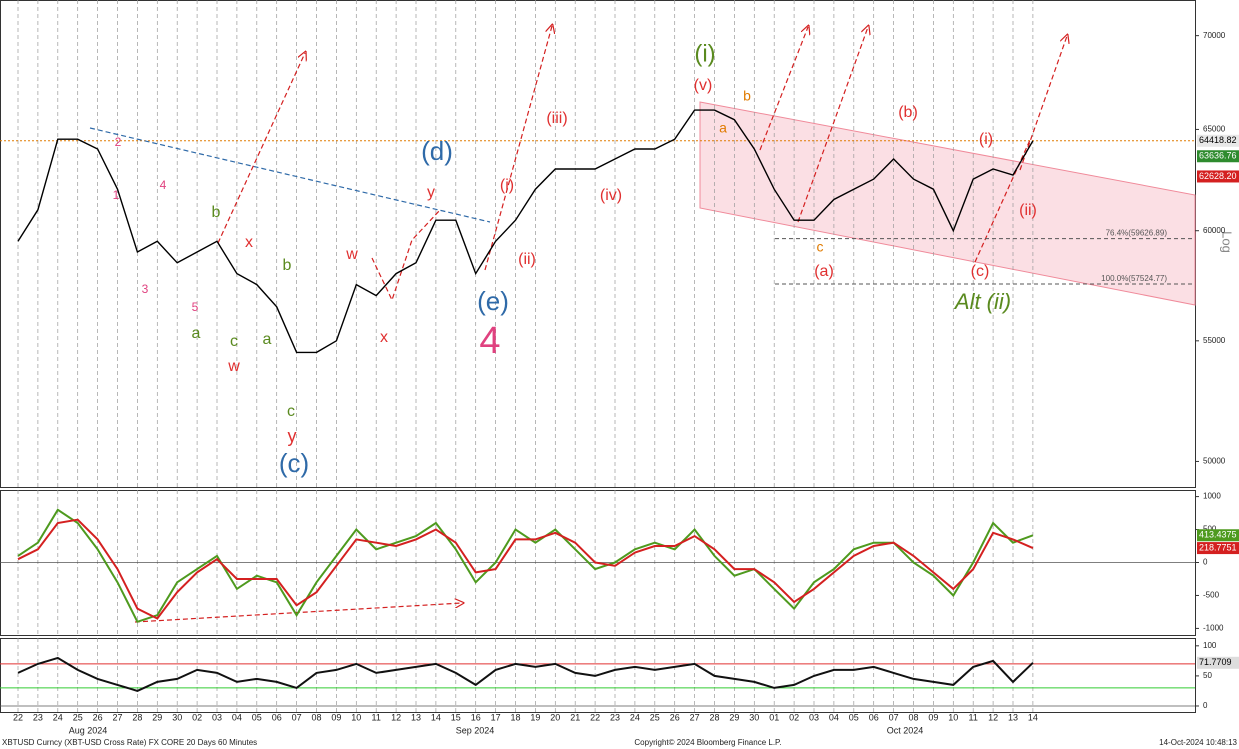 Image resolution: width=1239 pixels, height=749 pixels. What do you see at coordinates (475, 730) in the screenshot?
I see `month-label: Sep 2024` at bounding box center [475, 730].